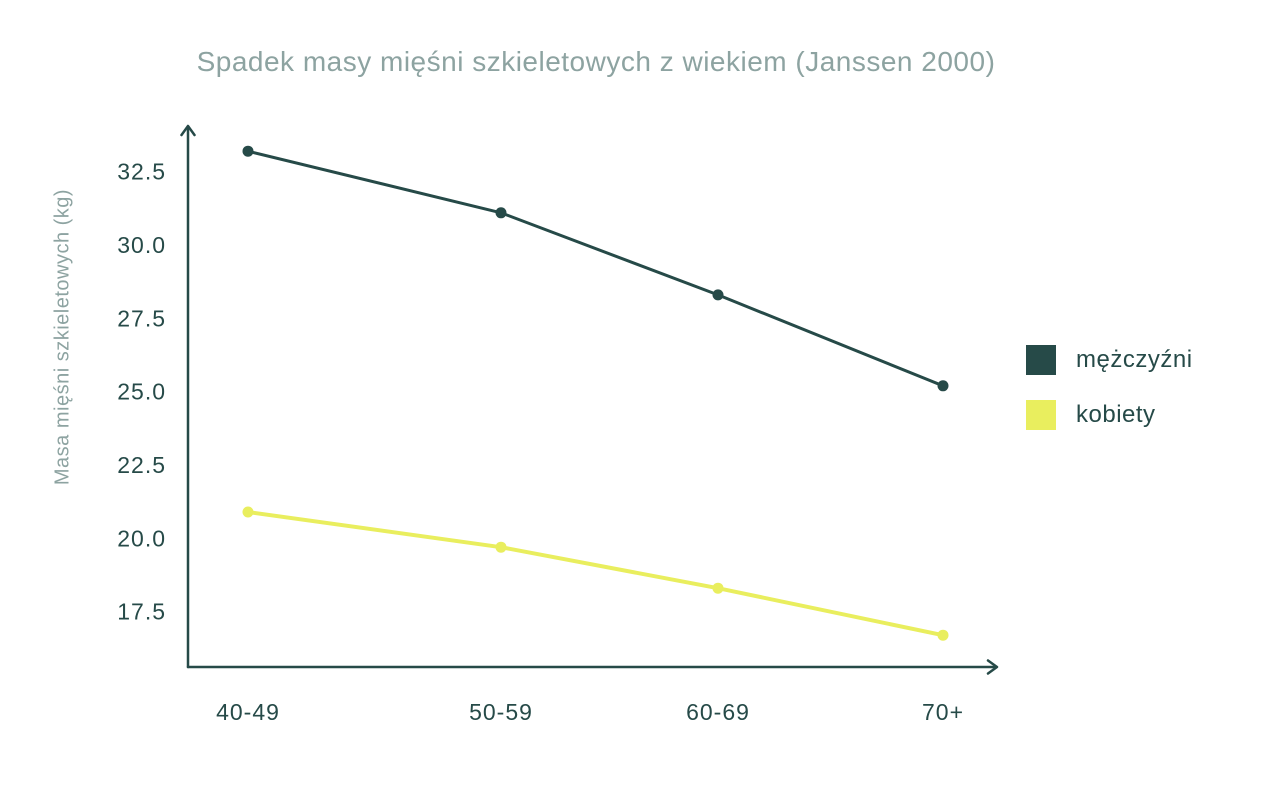  I want to click on legend: mężczyźni kobiety, so click(1109, 400).